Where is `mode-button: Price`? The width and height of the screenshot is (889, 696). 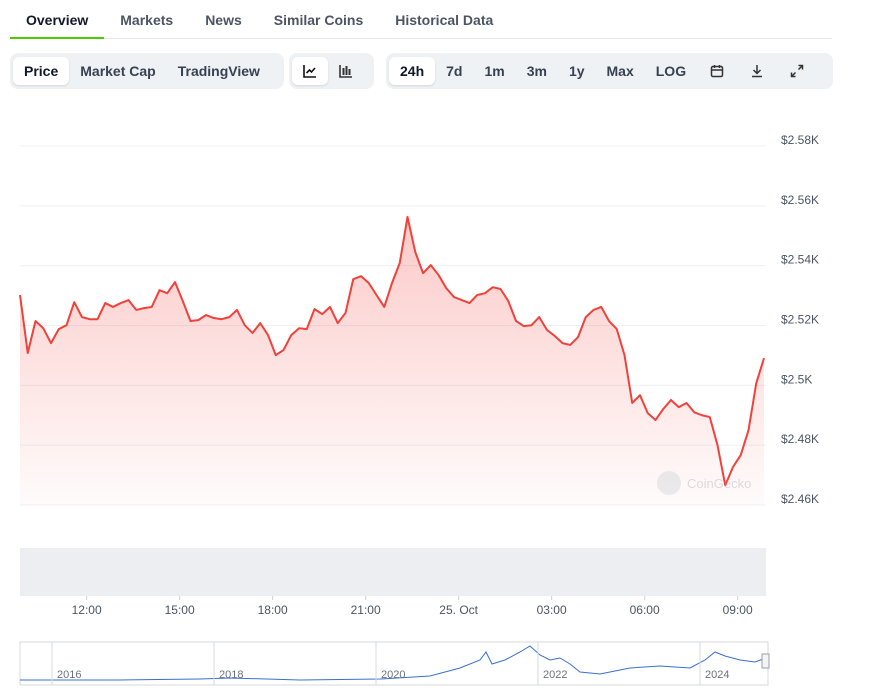 mode-button: Price is located at coordinates (41, 71).